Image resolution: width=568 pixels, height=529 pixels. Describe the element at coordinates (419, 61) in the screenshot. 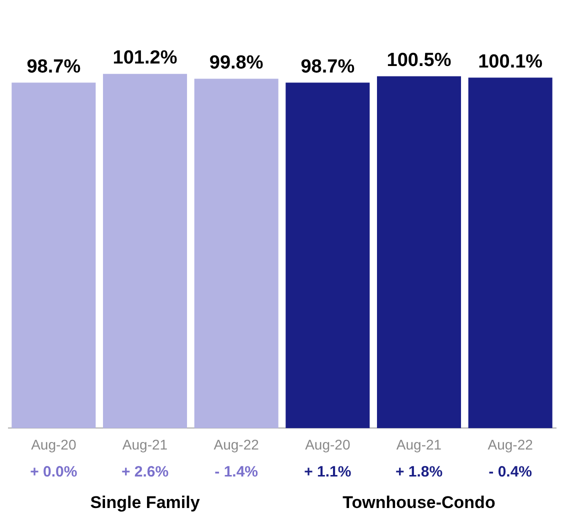

I see `data-label: 100.5%` at that location.